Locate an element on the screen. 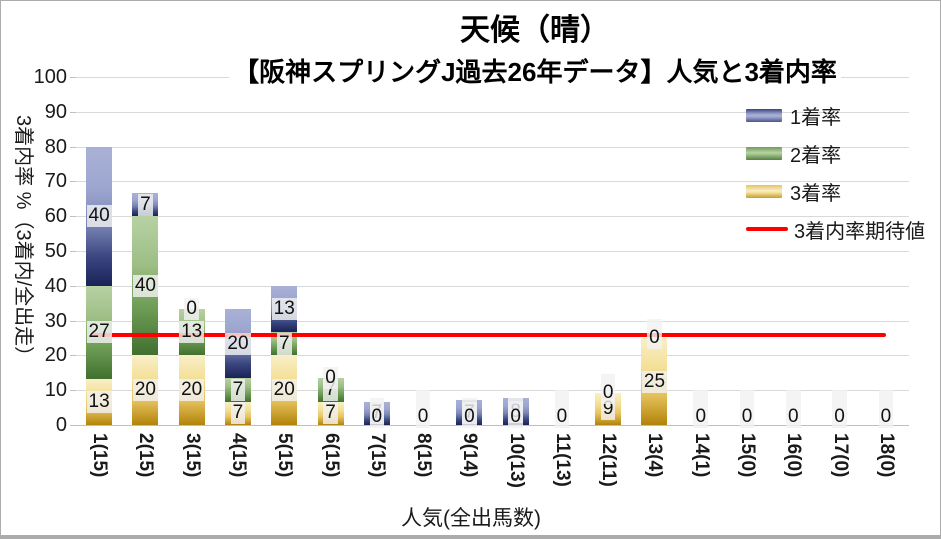  data-label-text: 27 is located at coordinates (99, 332).